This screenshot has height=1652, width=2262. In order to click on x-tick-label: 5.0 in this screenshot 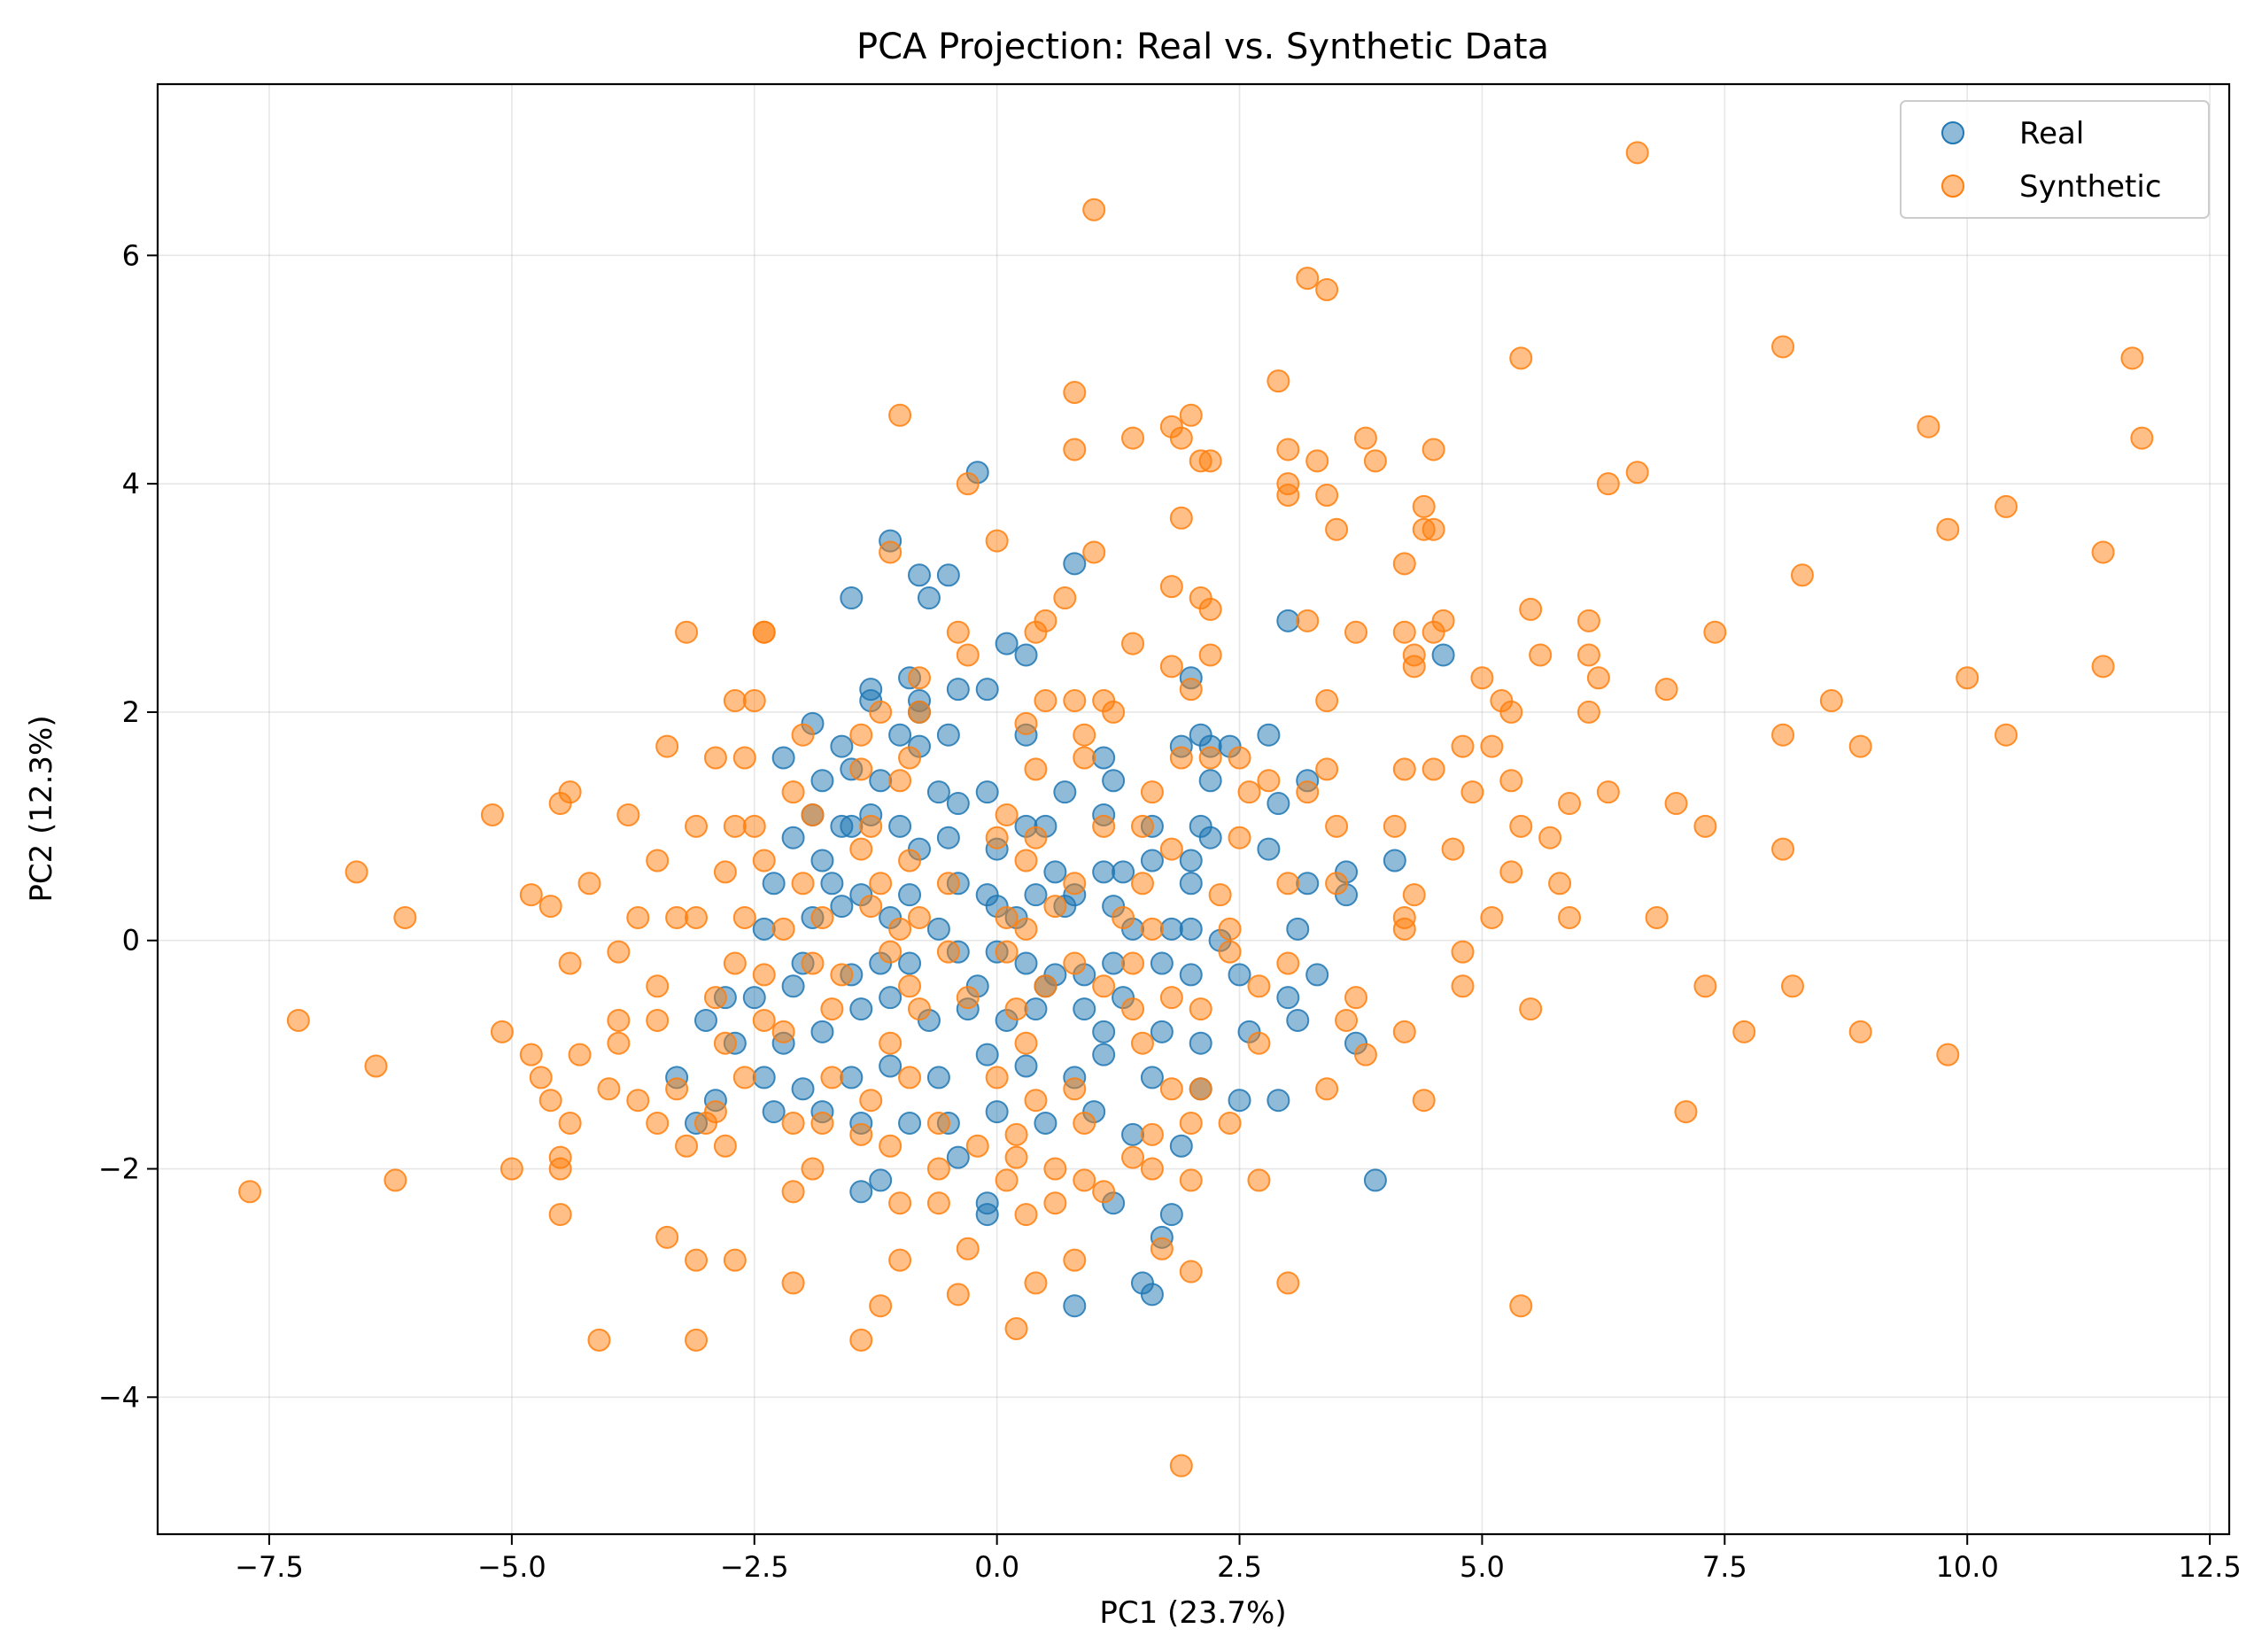, I will do `click(1482, 1567)`.